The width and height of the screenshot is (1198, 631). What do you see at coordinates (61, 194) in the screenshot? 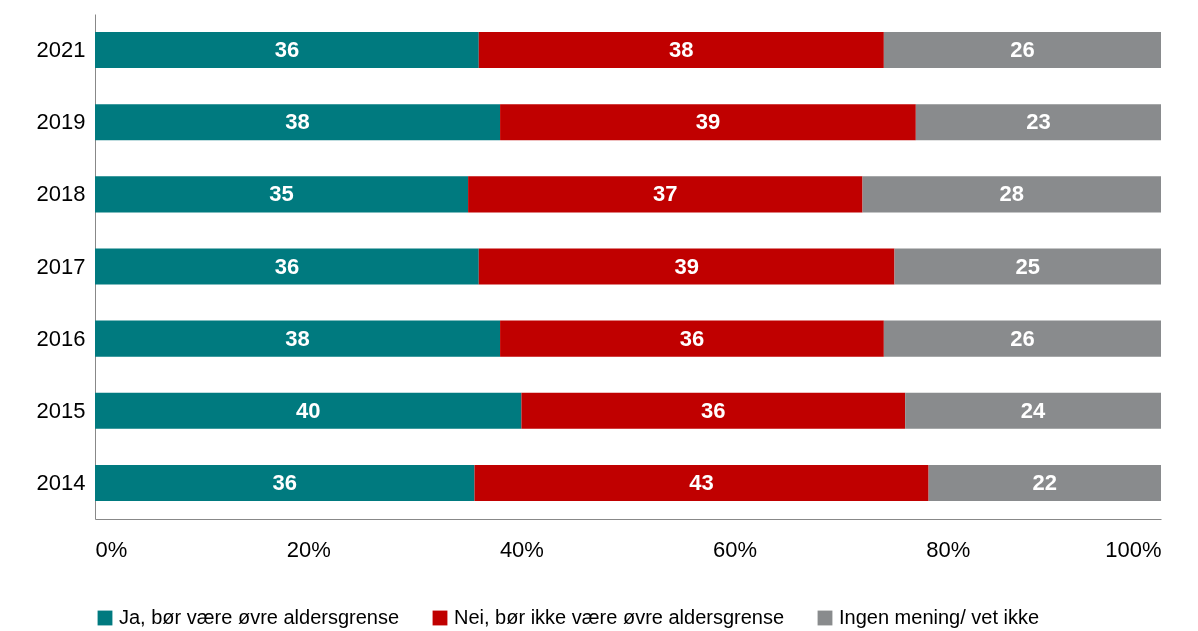
I see `y-tick-label: 2018` at bounding box center [61, 194].